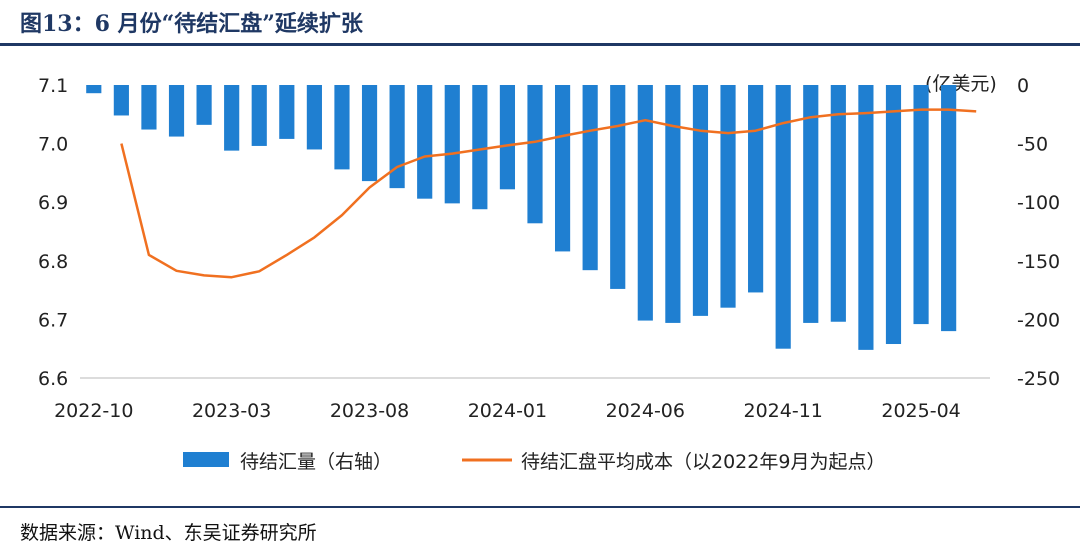  What do you see at coordinates (782, 411) in the screenshot?
I see `x-axis-tick: 2024-11` at bounding box center [782, 411].